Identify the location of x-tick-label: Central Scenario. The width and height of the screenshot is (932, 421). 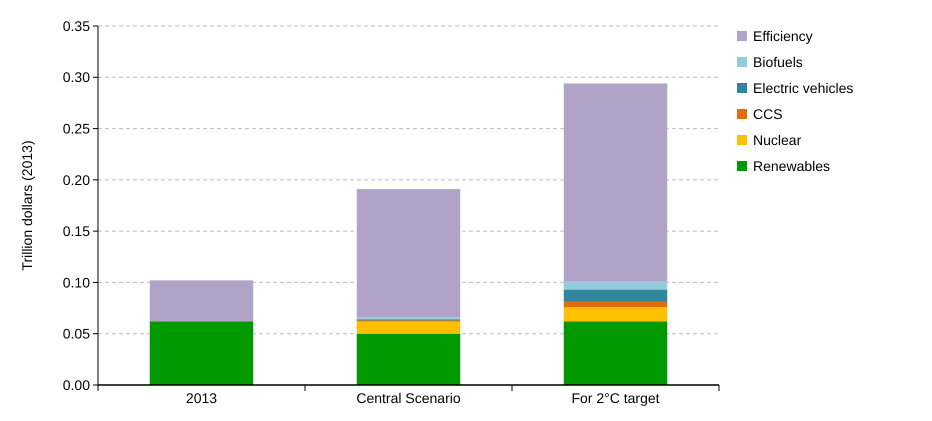
(408, 398).